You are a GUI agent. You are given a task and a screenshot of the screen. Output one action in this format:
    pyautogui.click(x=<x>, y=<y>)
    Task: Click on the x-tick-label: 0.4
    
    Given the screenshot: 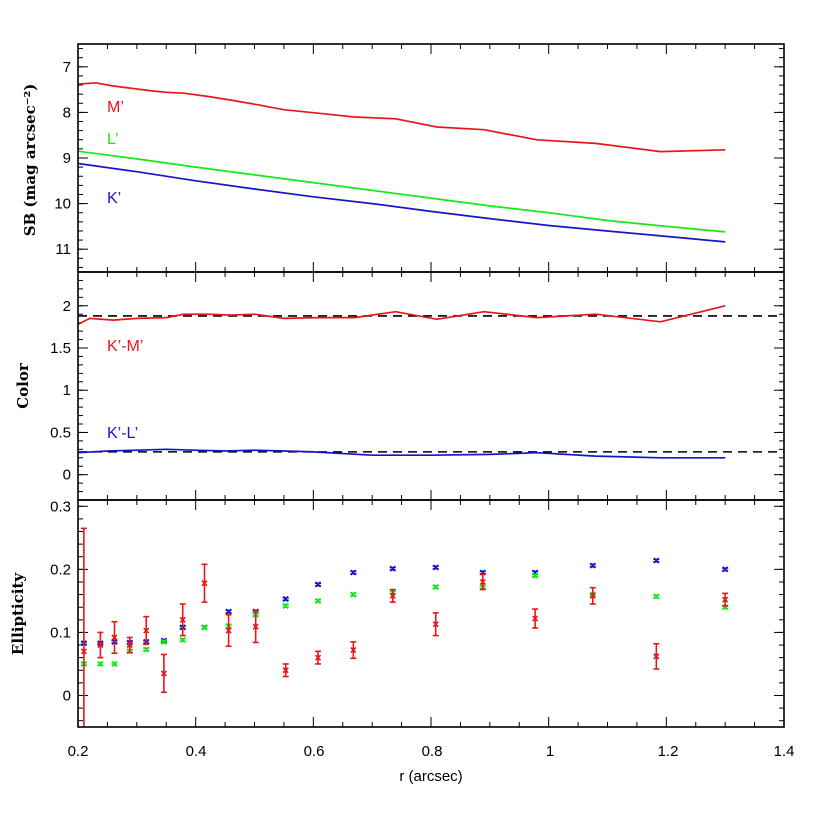 What is the action you would take?
    pyautogui.click(x=196, y=751)
    